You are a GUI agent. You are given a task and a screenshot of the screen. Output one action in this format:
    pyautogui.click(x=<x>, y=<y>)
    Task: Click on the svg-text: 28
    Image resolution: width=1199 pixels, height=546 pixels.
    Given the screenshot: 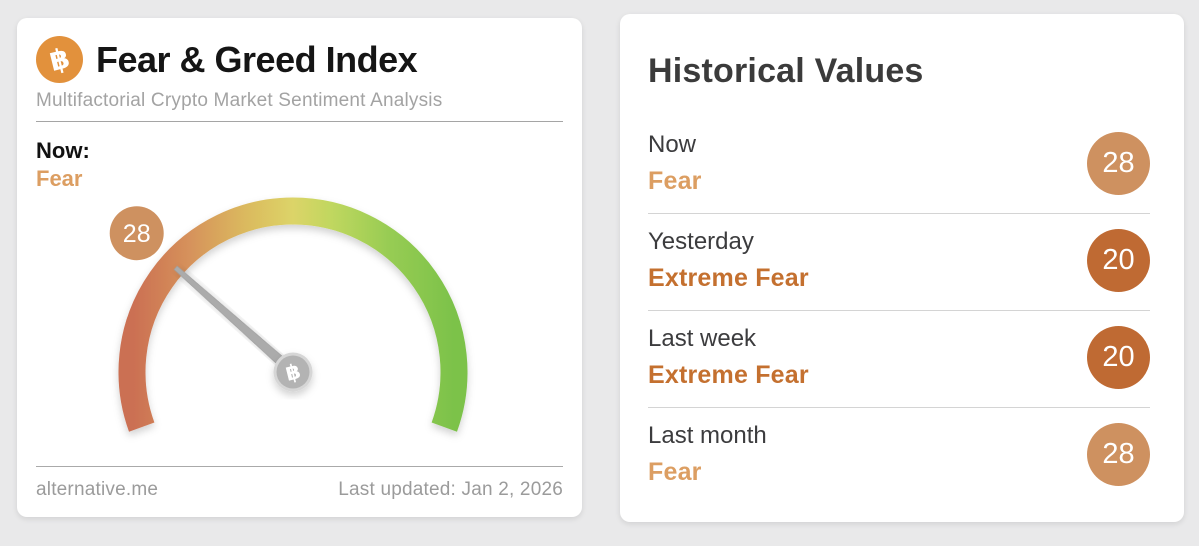 What is the action you would take?
    pyautogui.click(x=137, y=234)
    